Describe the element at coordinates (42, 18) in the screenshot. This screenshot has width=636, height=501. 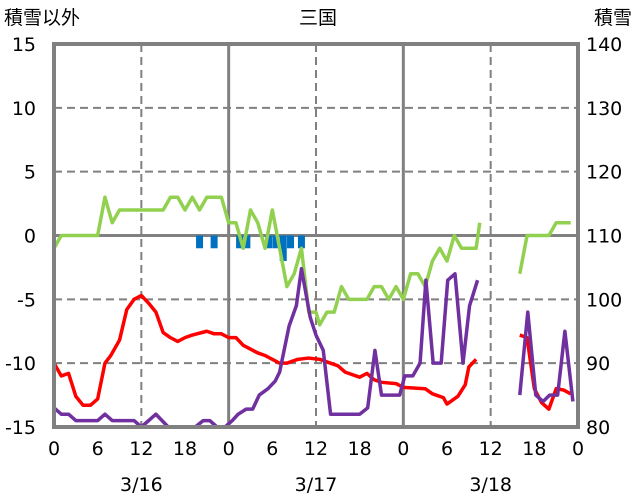
I see `left-axis-title: 積雪以外` at that location.